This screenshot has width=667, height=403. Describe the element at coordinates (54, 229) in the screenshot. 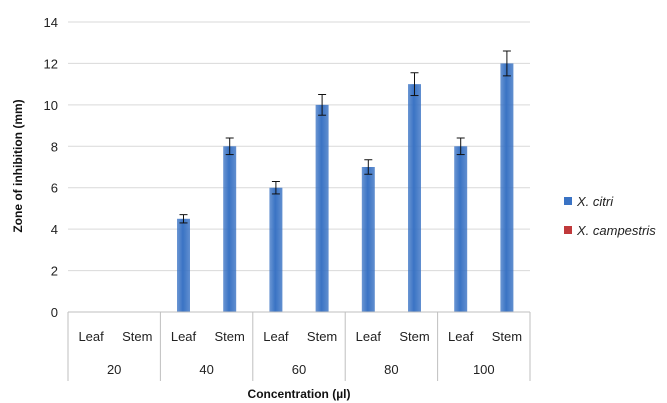

I see `y-tick-label: 4` at that location.